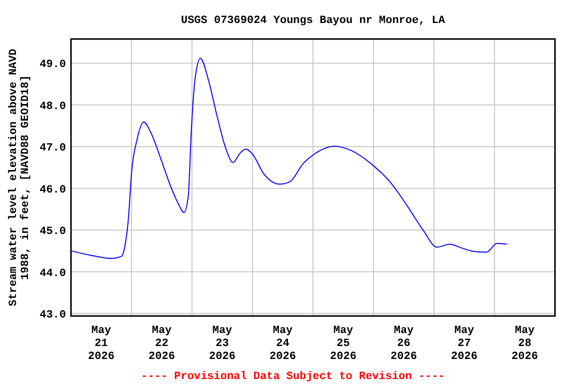  Describe the element at coordinates (313, 21) in the screenshot. I see `chart-title: USGS 07369024 Youngs Bayou nr Monroe, LA` at that location.